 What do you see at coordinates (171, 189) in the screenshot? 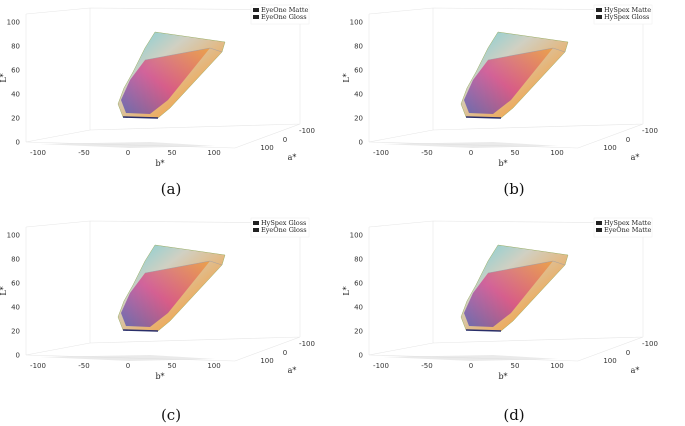
I see `caption-a: (a)` at bounding box center [171, 189].